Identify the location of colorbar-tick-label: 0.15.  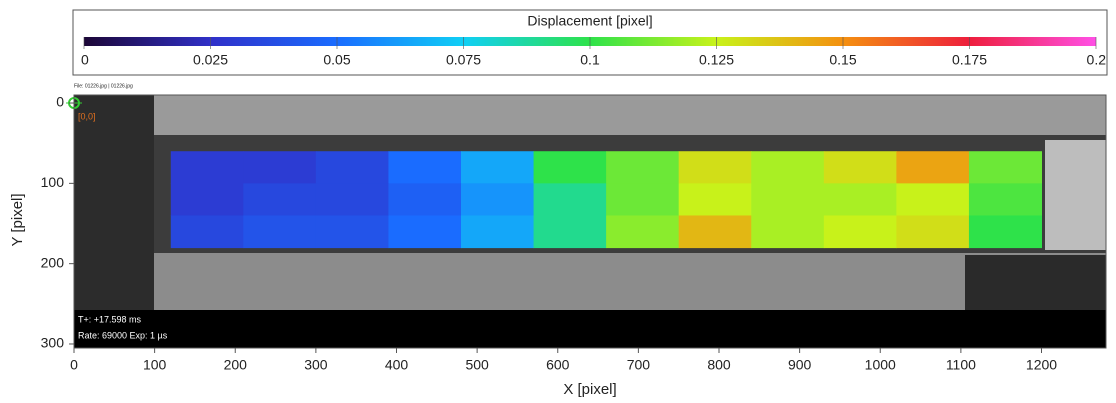
(842, 60).